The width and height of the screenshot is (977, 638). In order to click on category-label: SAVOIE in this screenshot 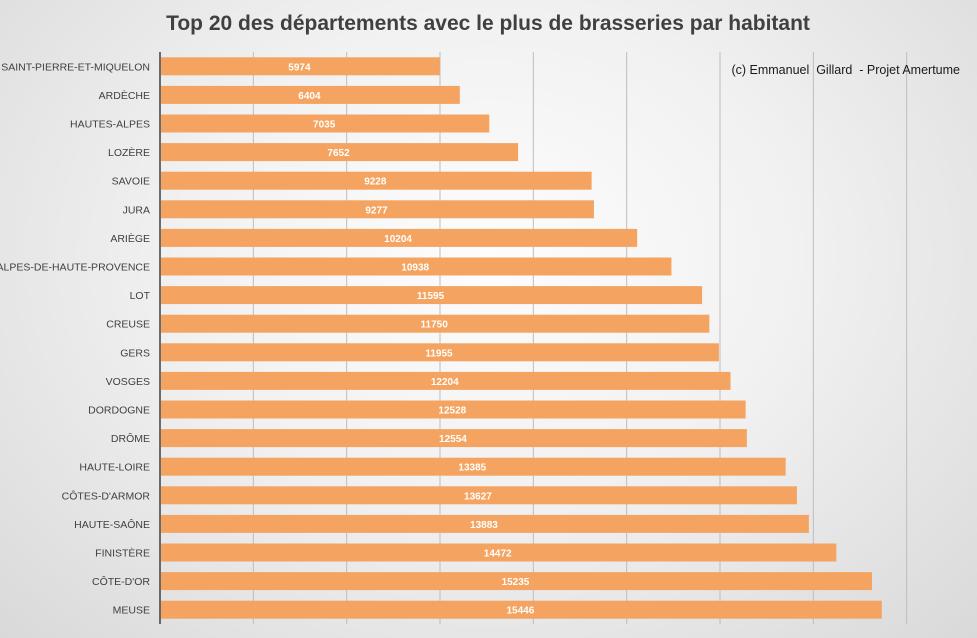, I will do `click(131, 182)`.